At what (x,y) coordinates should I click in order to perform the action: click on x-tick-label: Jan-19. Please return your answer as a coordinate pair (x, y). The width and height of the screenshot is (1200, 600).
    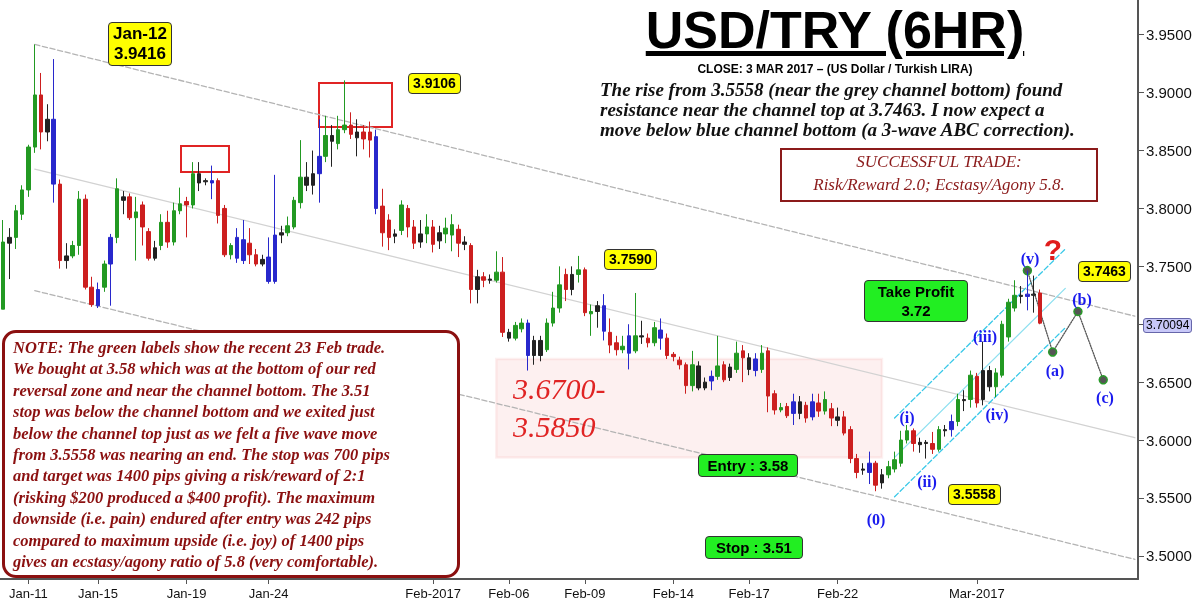
    Looking at the image, I should click on (186, 593).